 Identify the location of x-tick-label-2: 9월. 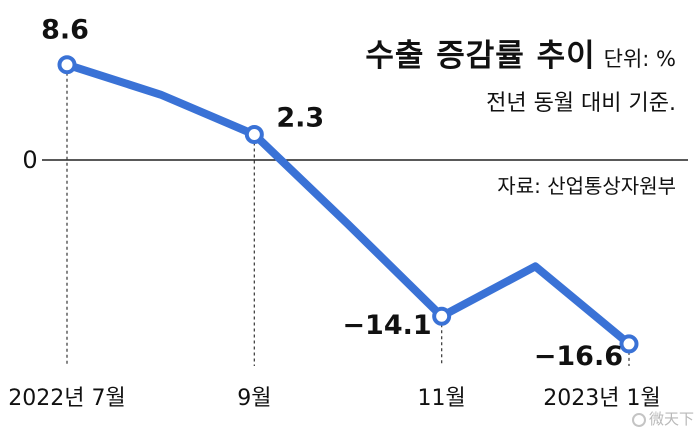
(254, 398).